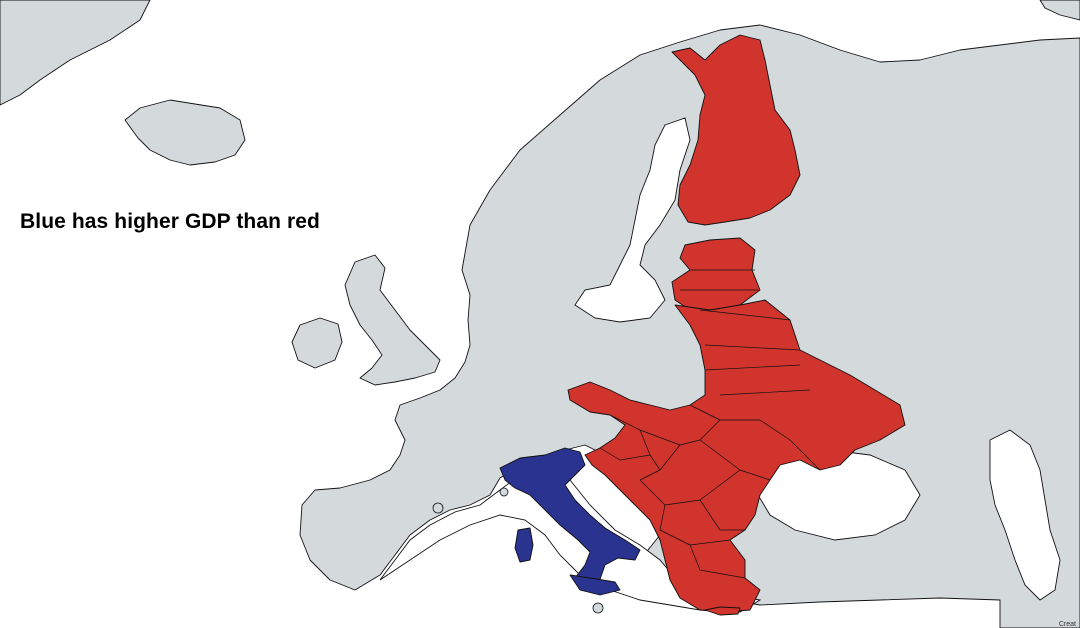  I want to click on island-balearic, so click(438, 508).